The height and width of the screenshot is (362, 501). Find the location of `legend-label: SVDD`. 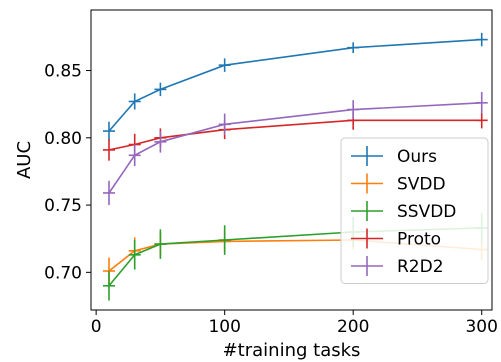

legend-label: SVDD is located at coordinates (421, 185).